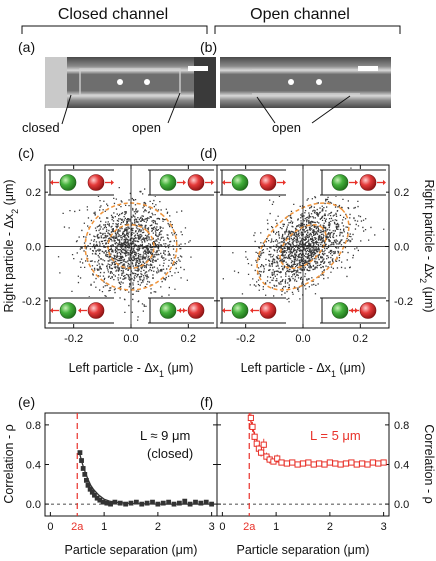  I want to click on scatter-contours, so click(303, 246).